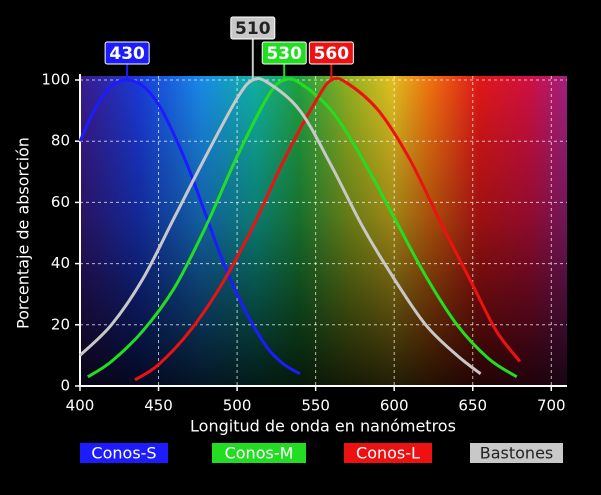  What do you see at coordinates (60, 324) in the screenshot?
I see `y-tick-label: 20` at bounding box center [60, 324].